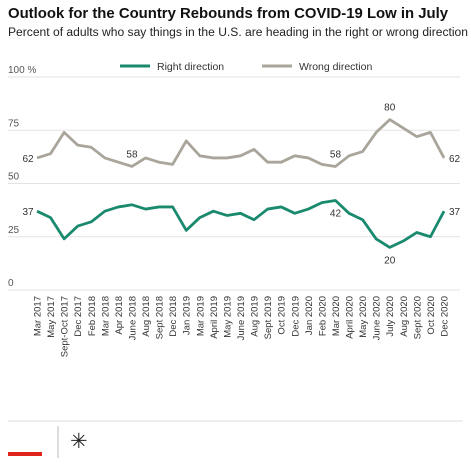 Image resolution: width=471 pixels, height=471 pixels. What do you see at coordinates (11, 283) in the screenshot?
I see `y-tick-label: 0` at bounding box center [11, 283].